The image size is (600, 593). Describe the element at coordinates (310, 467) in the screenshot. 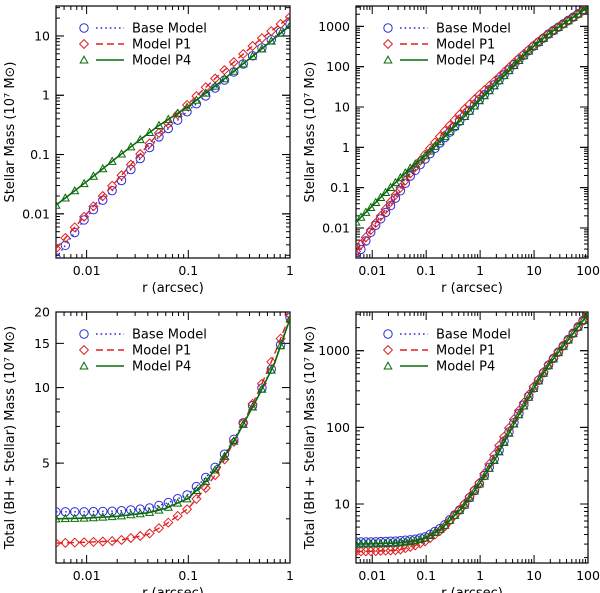

I see `y-axis-title: Total (BH + Stellar) Mass` at that location.